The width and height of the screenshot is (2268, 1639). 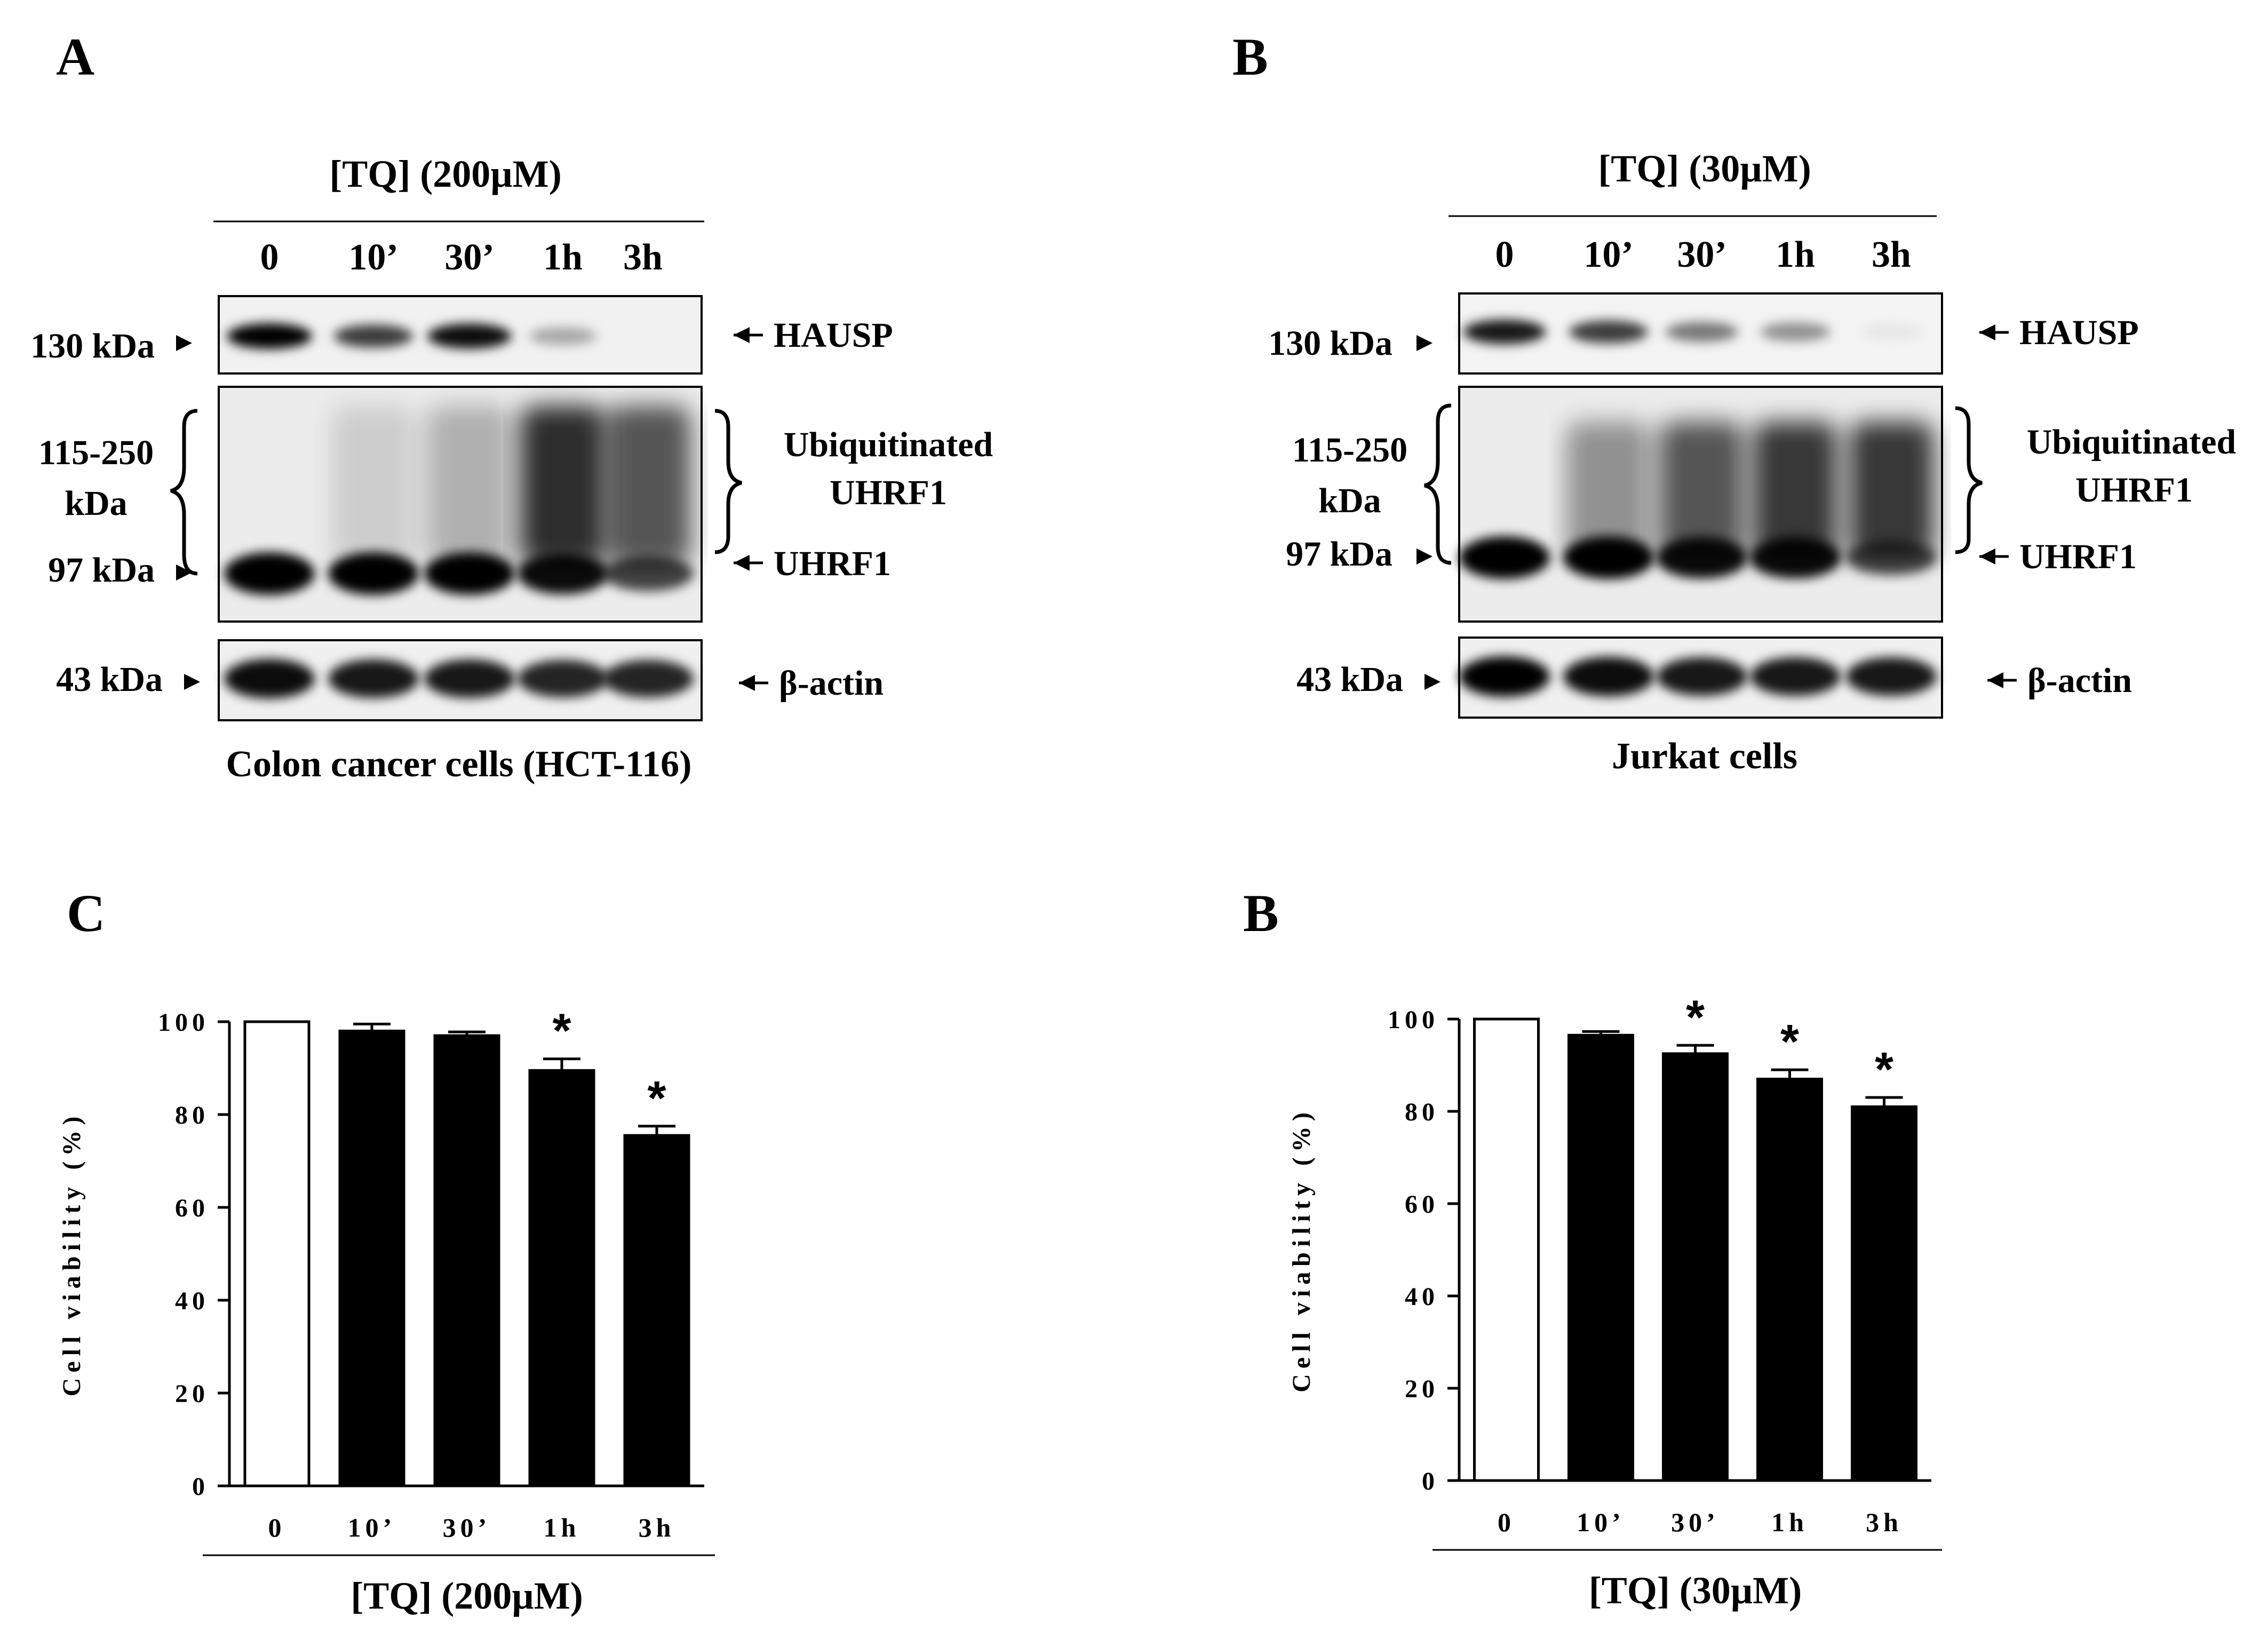 What do you see at coordinates (1969, 480) in the screenshot?
I see `panel-b-right-brace` at bounding box center [1969, 480].